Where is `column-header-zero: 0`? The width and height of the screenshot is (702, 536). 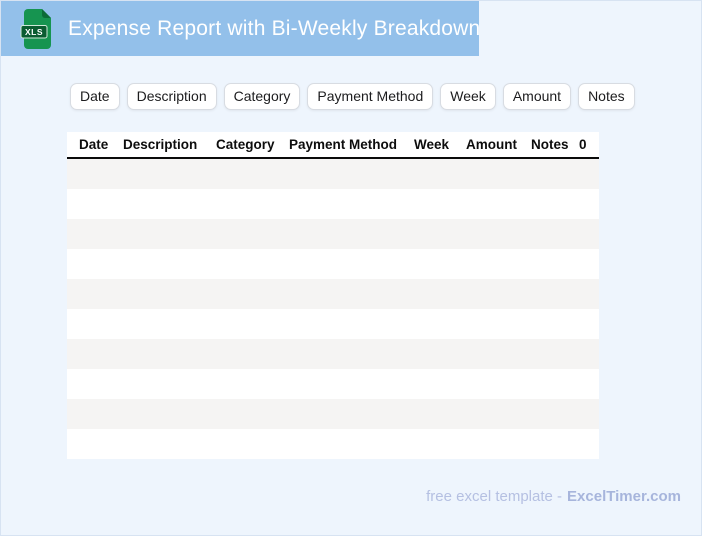 column-header-zero: 0 is located at coordinates (583, 144).